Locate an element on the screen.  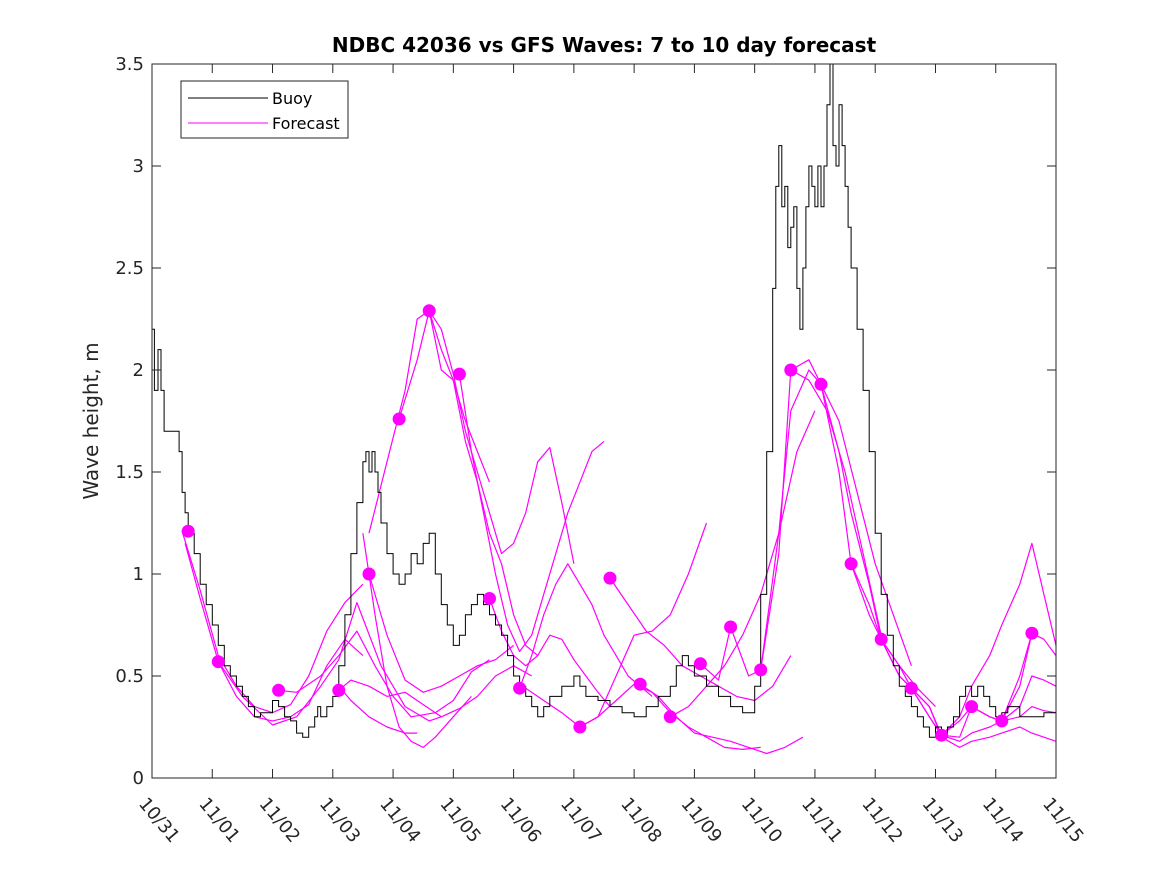
forecast-line-run5 is located at coordinates (435, 691).